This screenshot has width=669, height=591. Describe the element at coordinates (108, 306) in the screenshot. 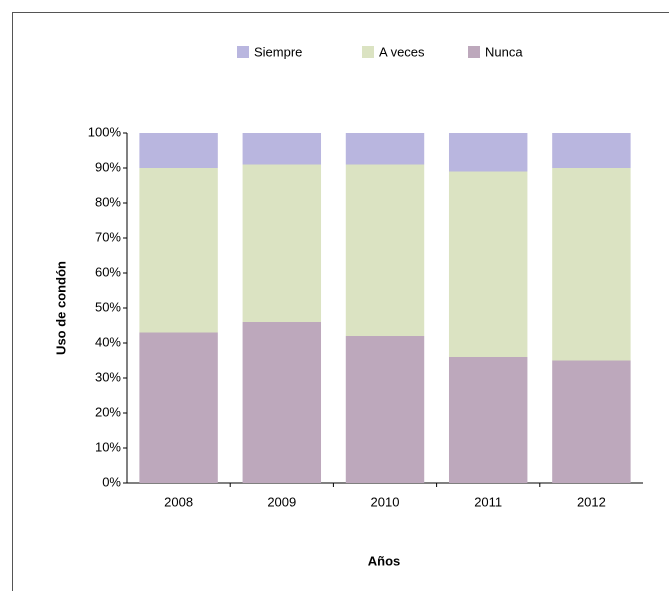

I see `y-tick-label: 50%` at that location.